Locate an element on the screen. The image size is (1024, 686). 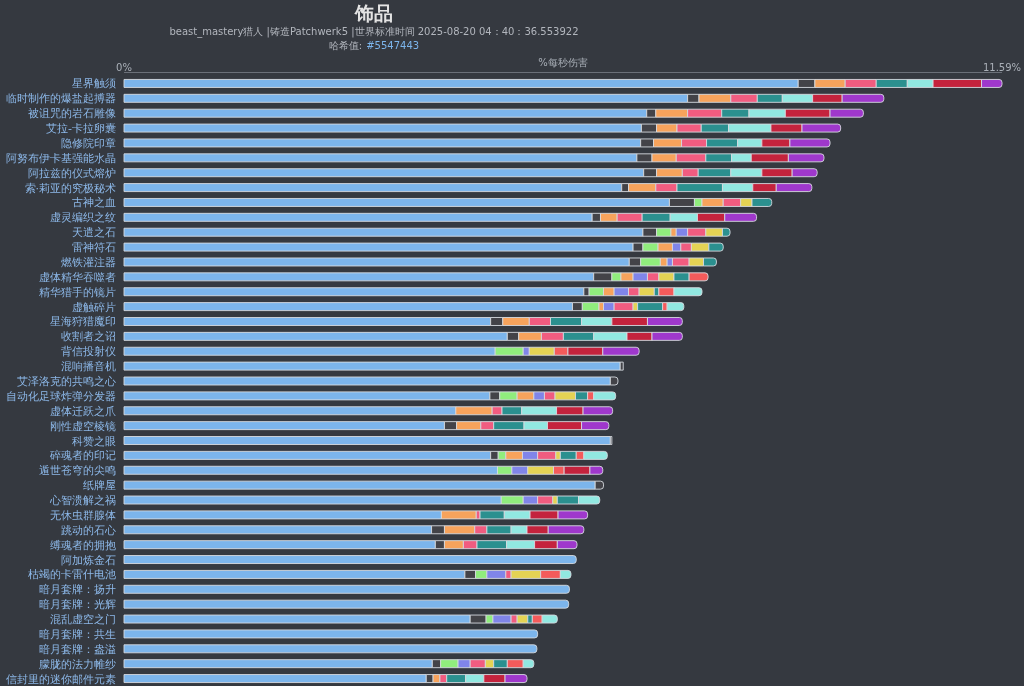
y-tick-label: 朦胧的法力帷纱 is located at coordinates (77, 664).